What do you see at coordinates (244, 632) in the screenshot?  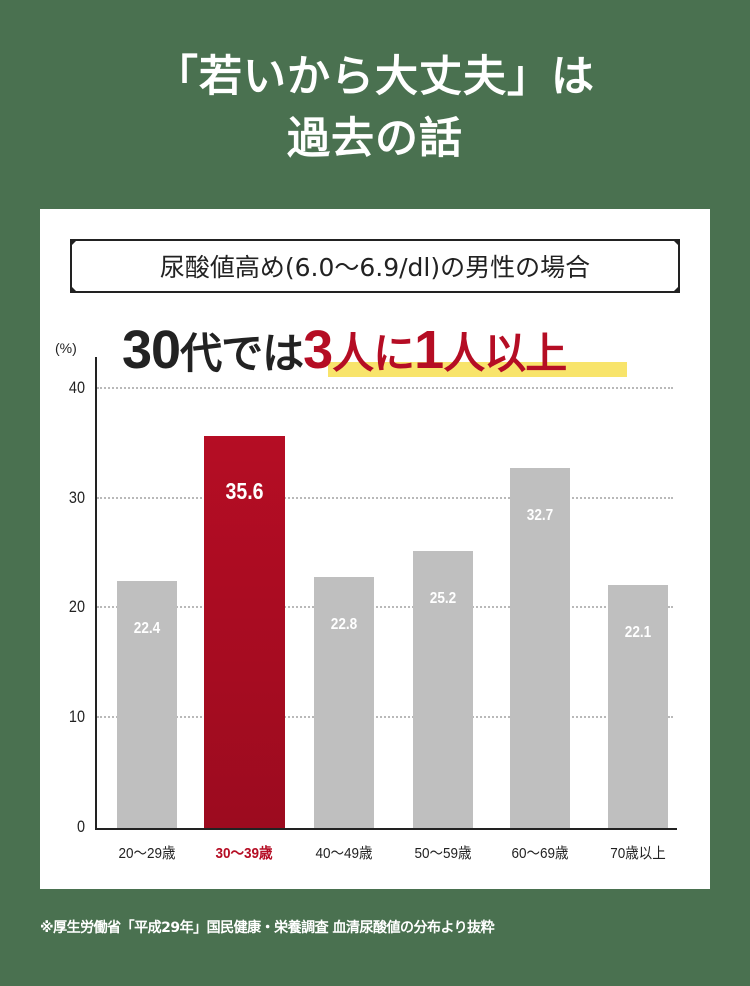 I see `bar-30s: 35.6` at bounding box center [244, 632].